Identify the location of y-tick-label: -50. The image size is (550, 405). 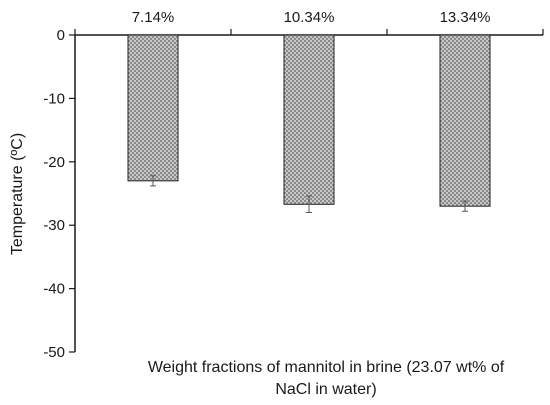
(54, 352).